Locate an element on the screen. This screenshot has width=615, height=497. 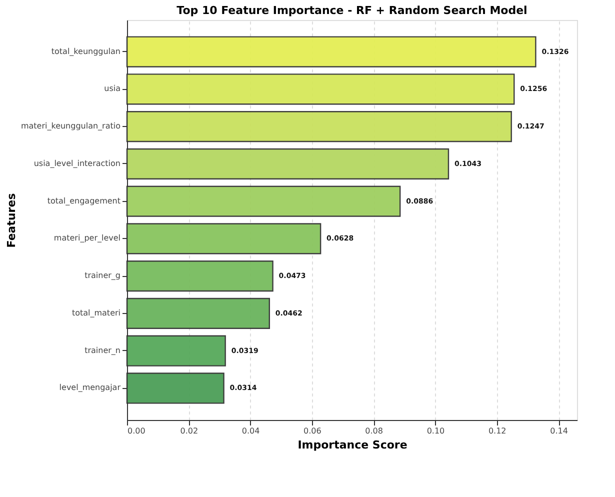
y-tick-label: level_mengajar is located at coordinates (90, 387).